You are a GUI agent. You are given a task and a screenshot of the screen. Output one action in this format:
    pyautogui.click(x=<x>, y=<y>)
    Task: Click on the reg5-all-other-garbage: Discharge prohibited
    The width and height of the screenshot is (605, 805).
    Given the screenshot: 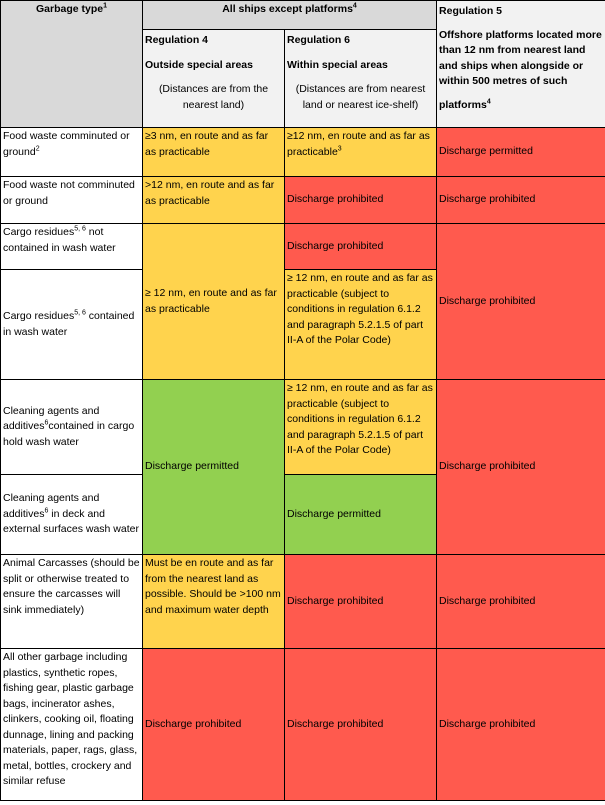 What is the action you would take?
    pyautogui.click(x=520, y=724)
    